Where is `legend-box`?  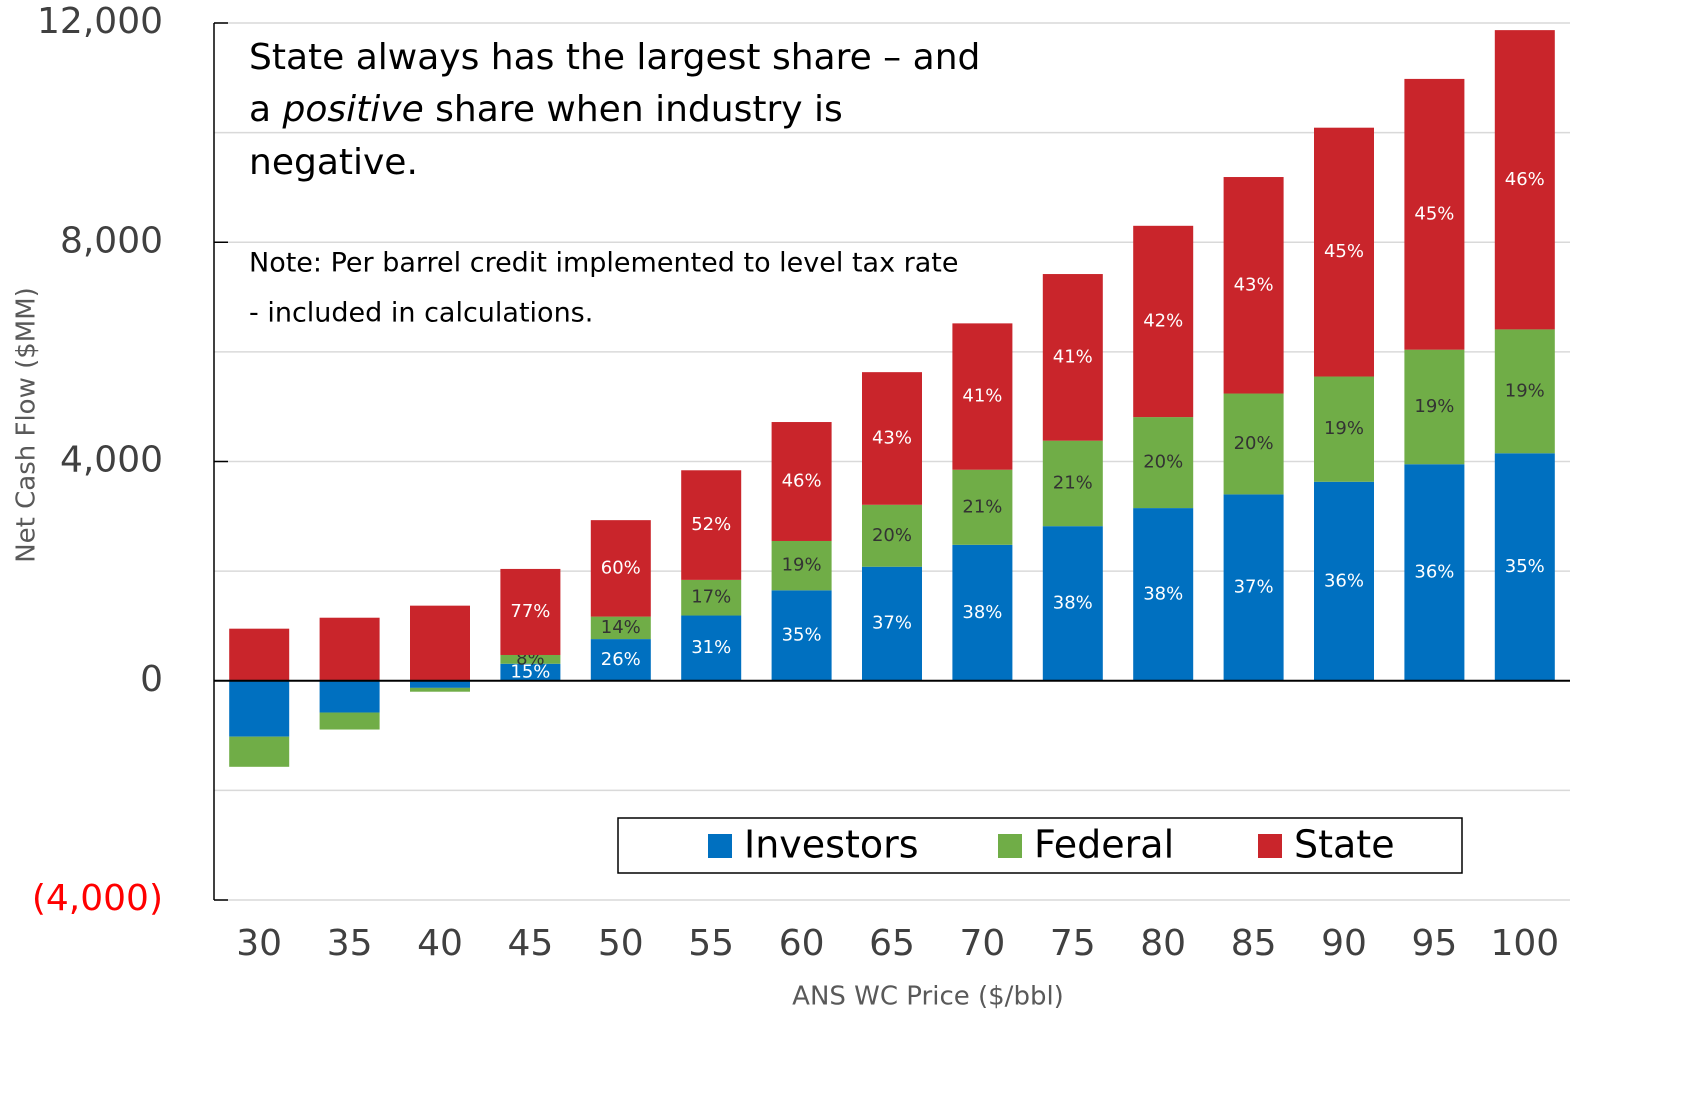 legend-box is located at coordinates (1040, 845).